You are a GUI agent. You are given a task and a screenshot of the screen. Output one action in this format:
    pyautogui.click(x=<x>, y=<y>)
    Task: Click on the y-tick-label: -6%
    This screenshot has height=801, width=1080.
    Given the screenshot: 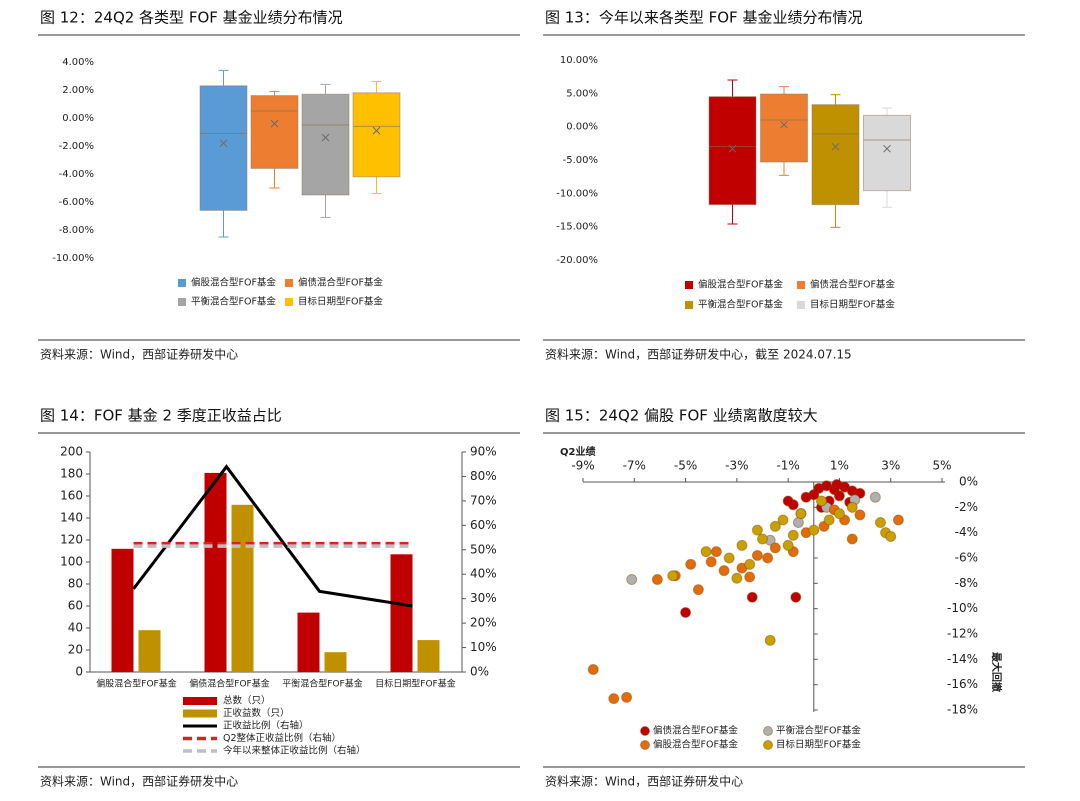 What is the action you would take?
    pyautogui.click(x=966, y=558)
    